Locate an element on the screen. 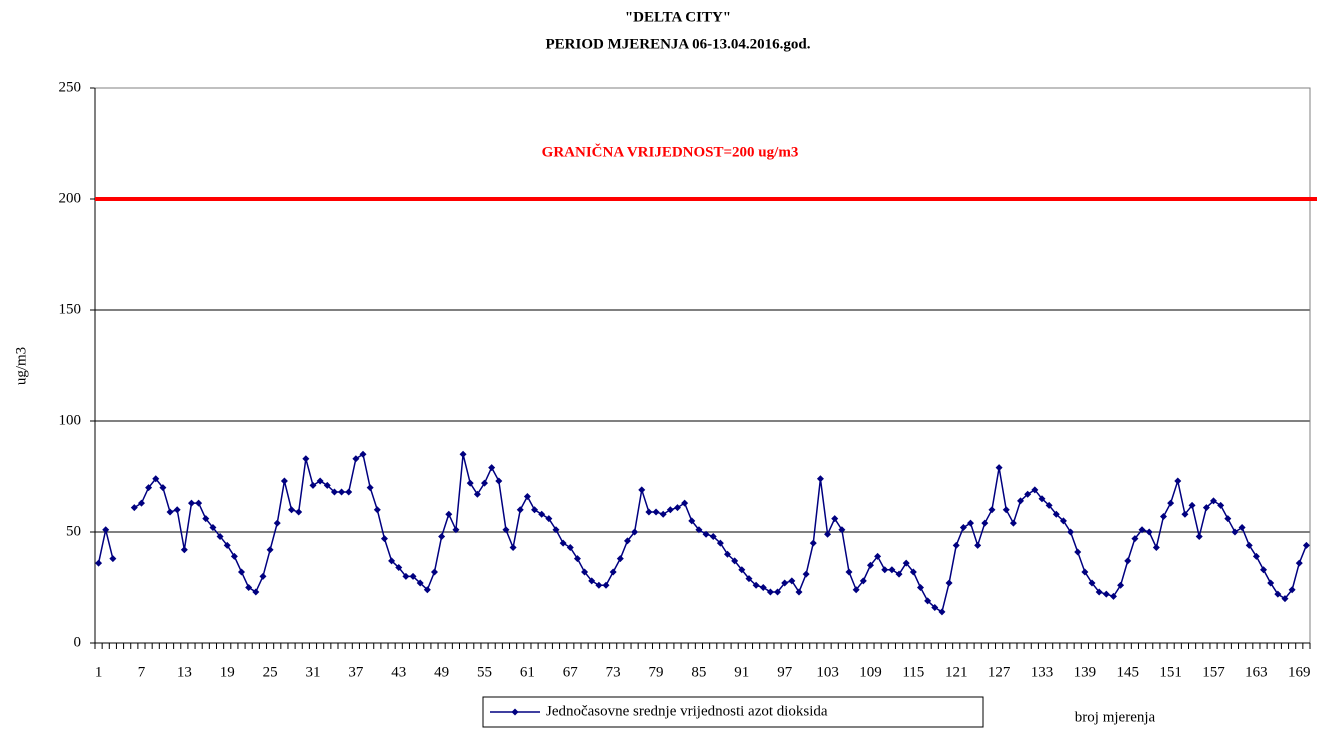 The width and height of the screenshot is (1317, 733). y-tick-label: 250 is located at coordinates (70, 87).